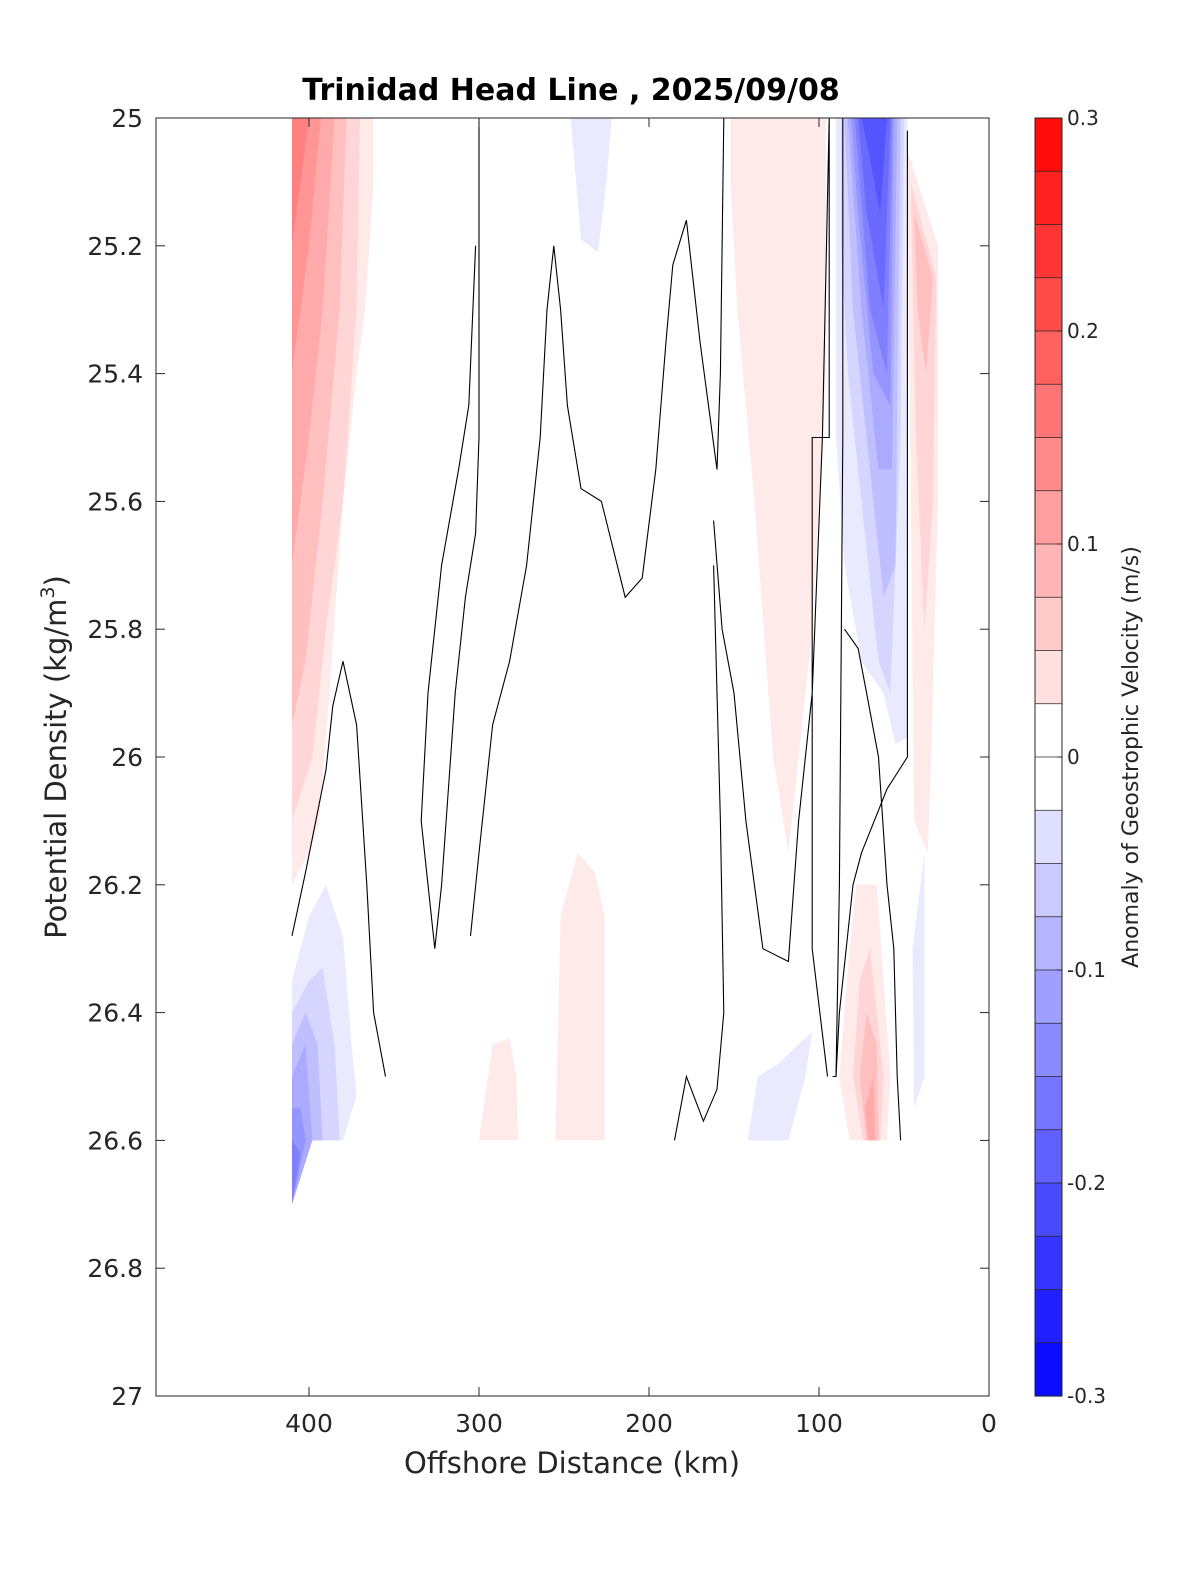 This screenshot has height=1579, width=1200. What do you see at coordinates (127, 1396) in the screenshot?
I see `y-tick-label: 27` at bounding box center [127, 1396].